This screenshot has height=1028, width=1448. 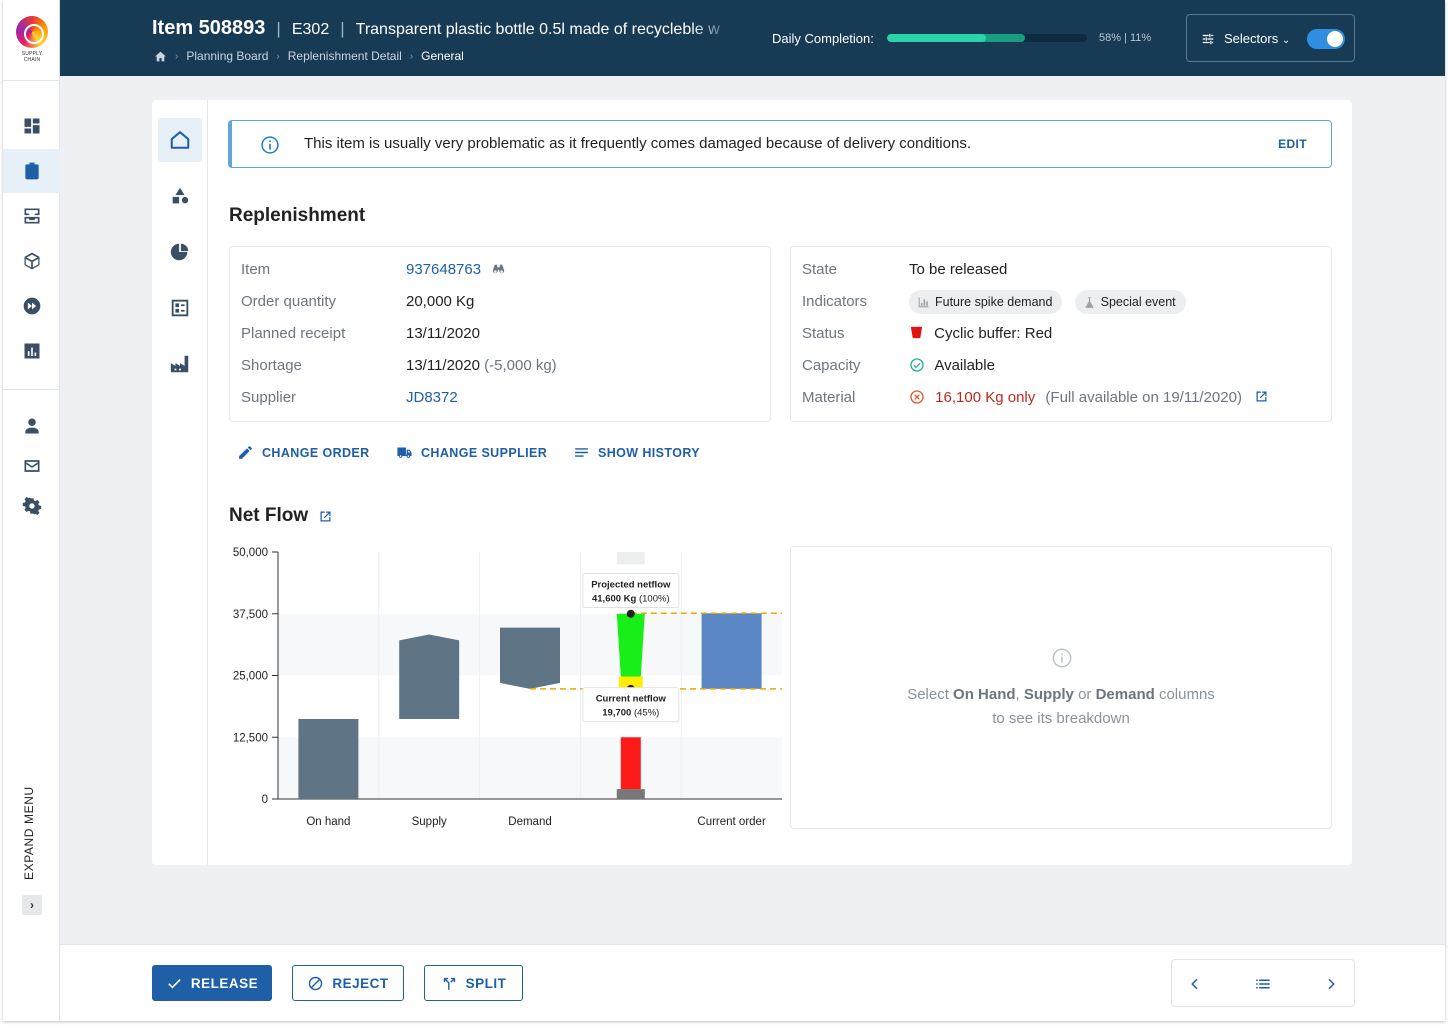 I want to click on breadcrumb-replenishment-detail: Replenishment Detail, so click(x=344, y=56).